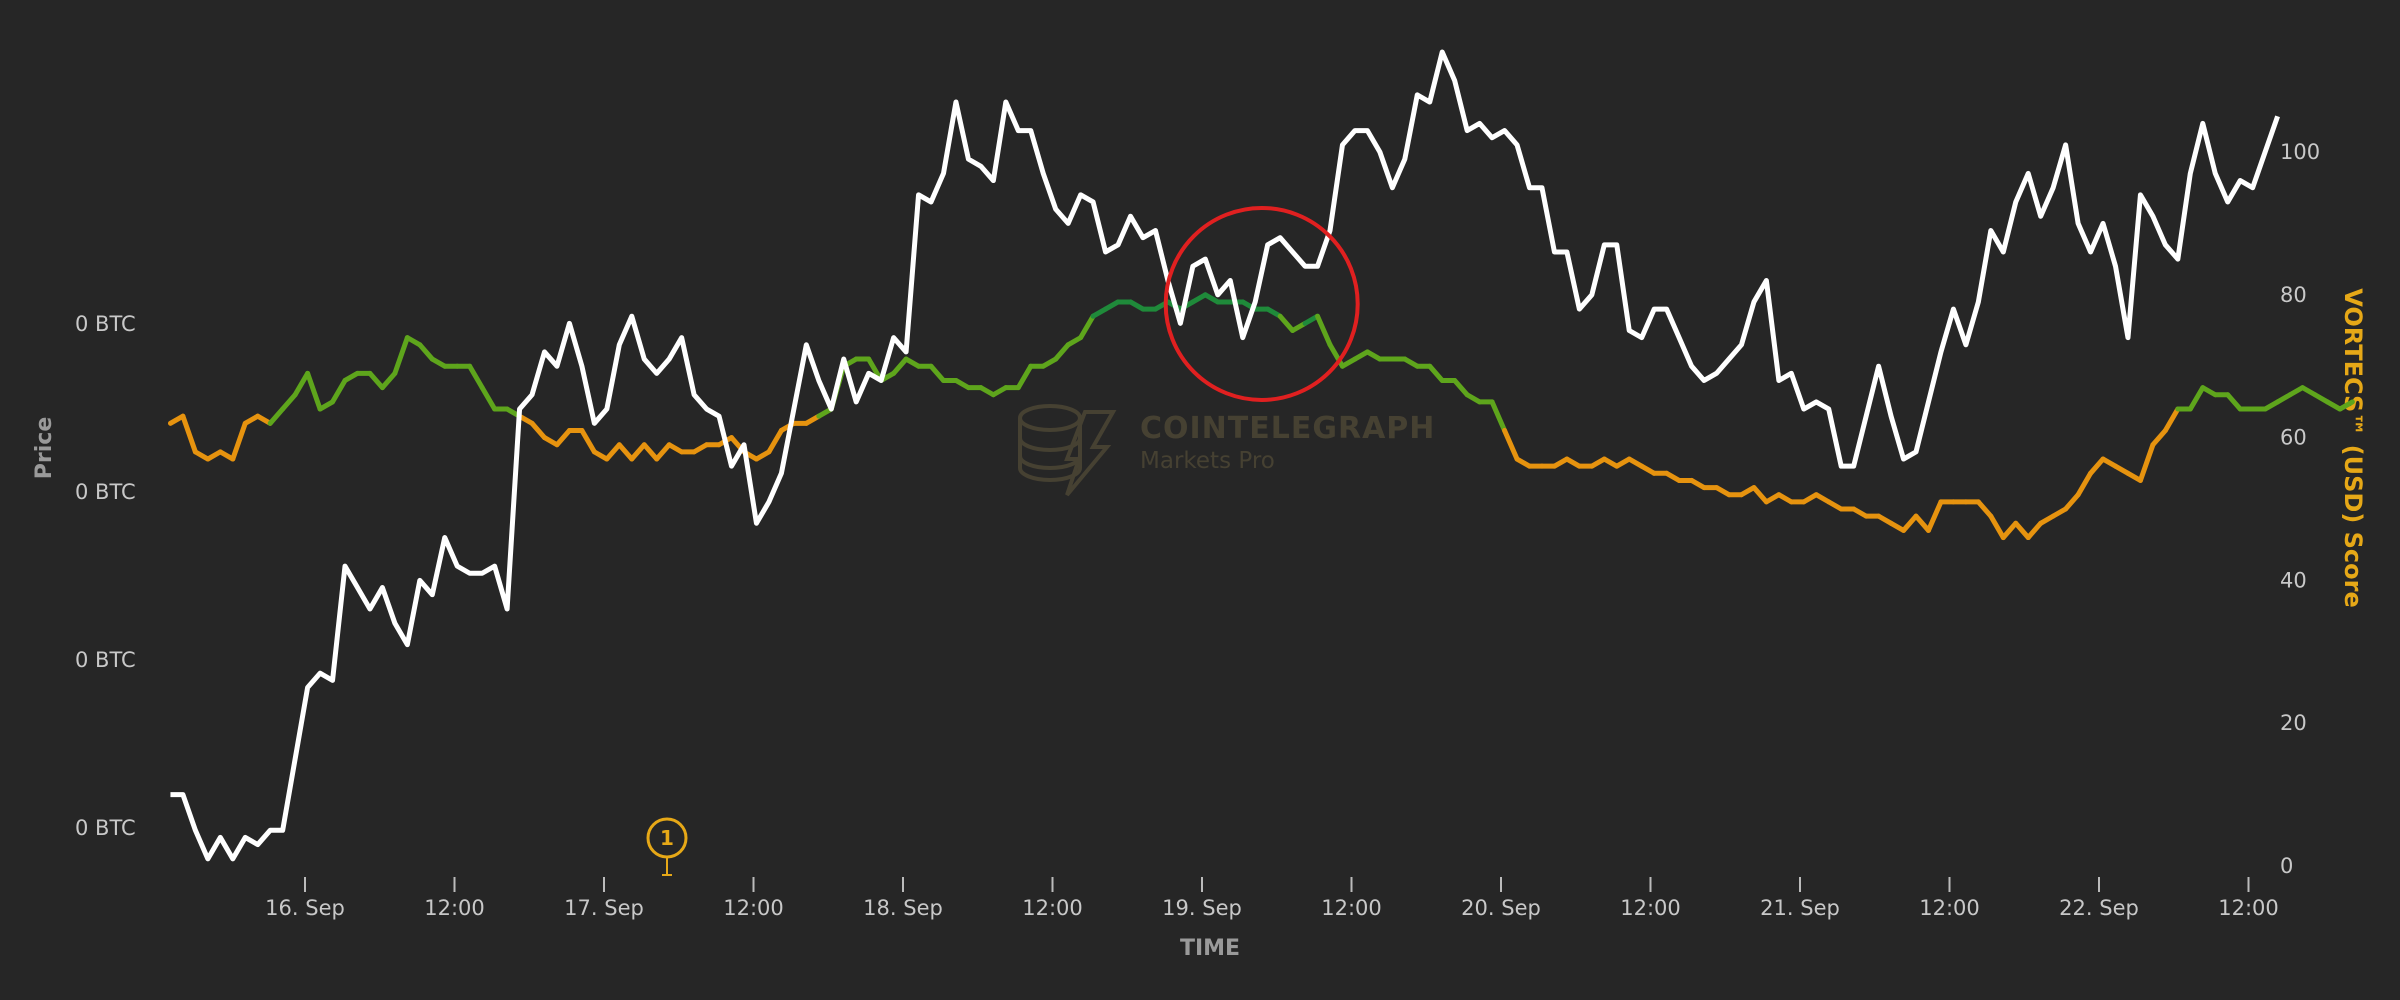 This screenshot has width=2400, height=1000. Describe the element at coordinates (2293, 723) in the screenshot. I see `right-tick-label: 20` at that location.